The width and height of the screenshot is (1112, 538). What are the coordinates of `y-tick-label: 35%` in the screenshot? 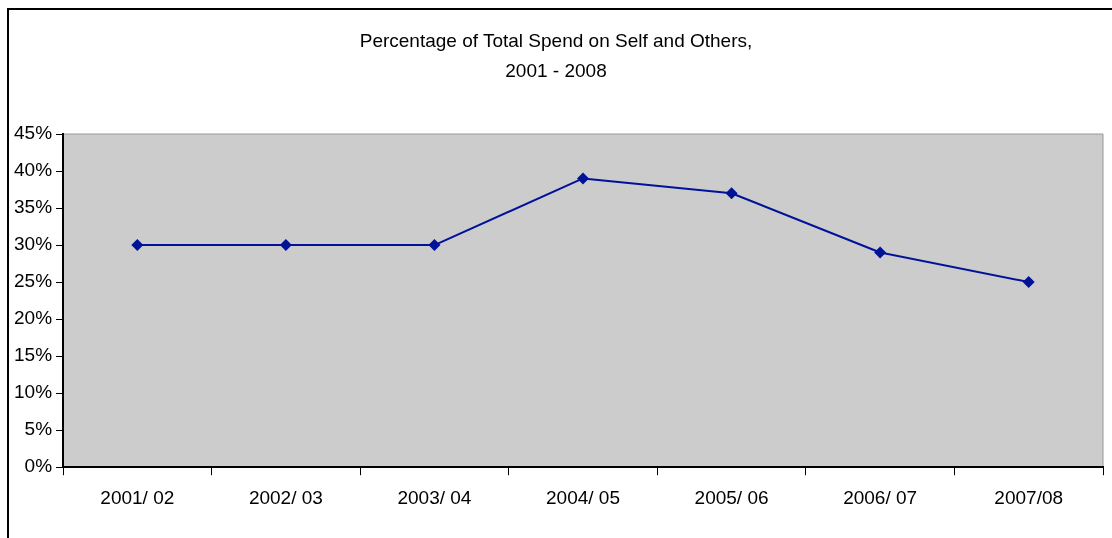 It's located at (33, 207).